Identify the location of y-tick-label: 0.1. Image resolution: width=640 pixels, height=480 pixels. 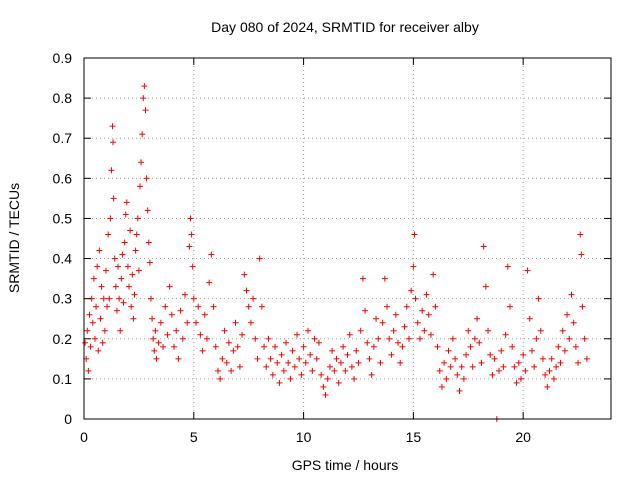
(63, 379).